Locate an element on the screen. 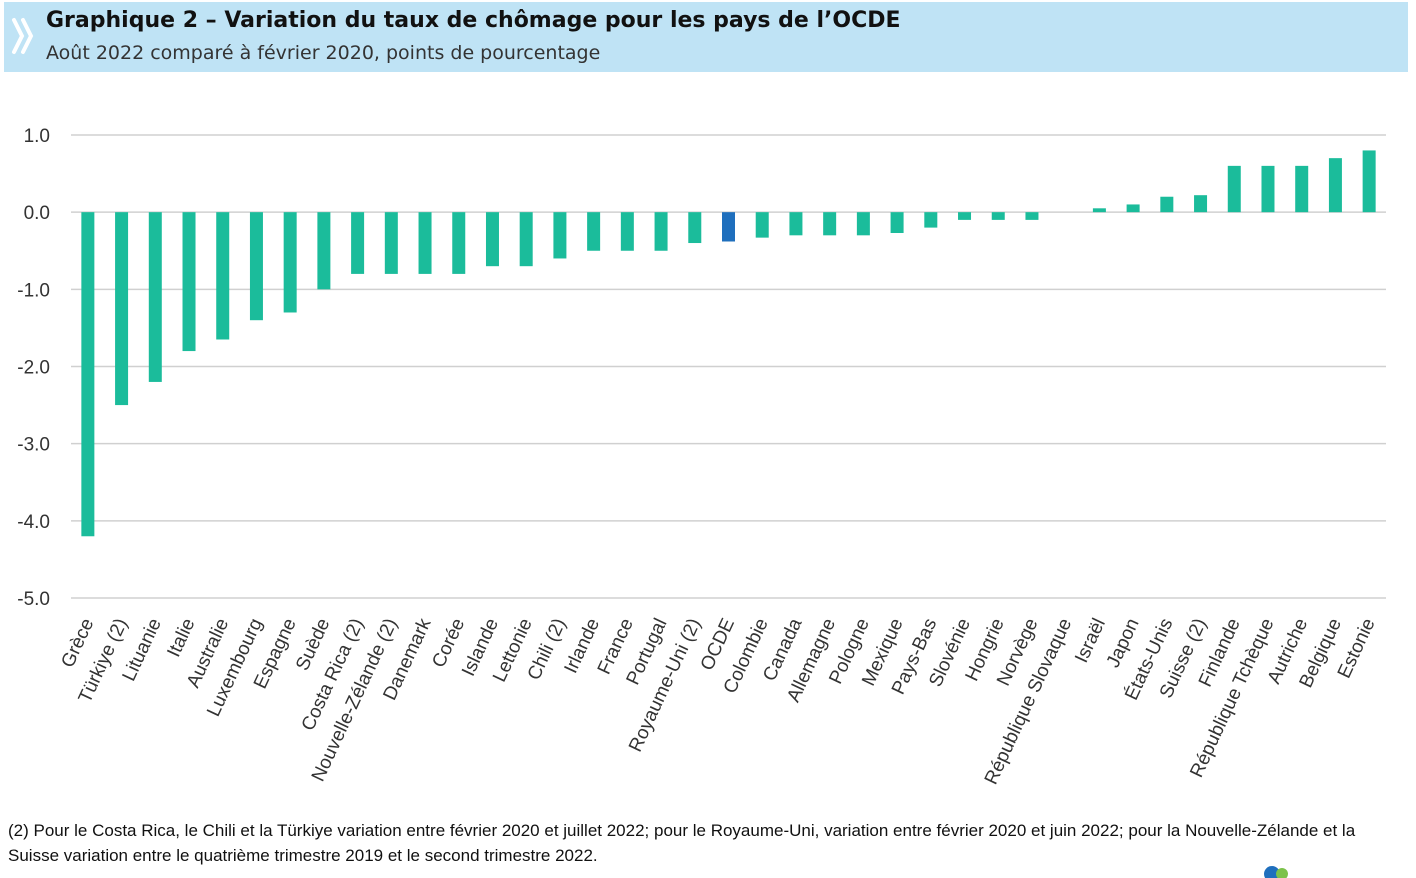  bar-pays-bas is located at coordinates (931, 220).